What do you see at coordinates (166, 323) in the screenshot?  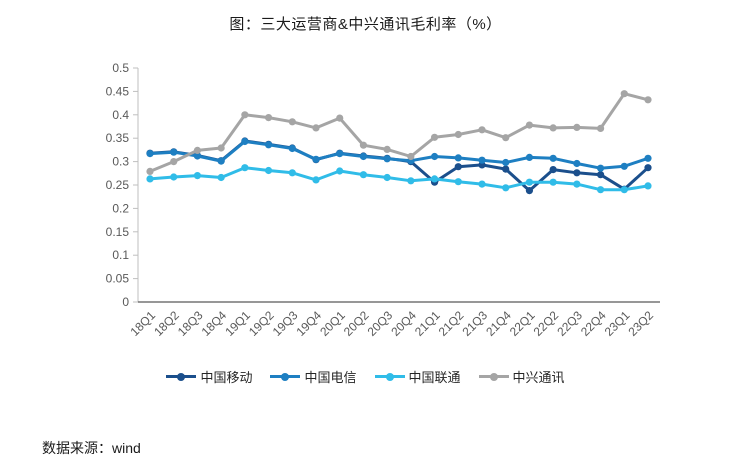 I see `x-axis-label: 18Q2` at bounding box center [166, 323].